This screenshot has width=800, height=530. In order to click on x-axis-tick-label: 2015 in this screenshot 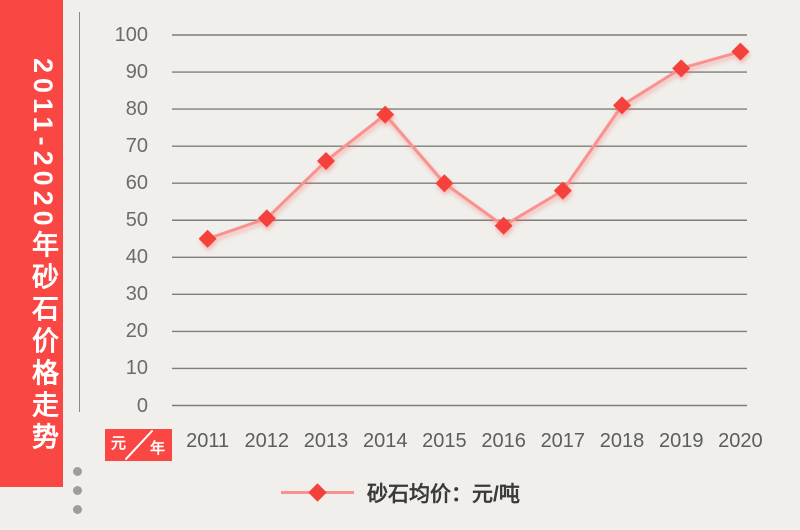, I will do `click(444, 441)`.